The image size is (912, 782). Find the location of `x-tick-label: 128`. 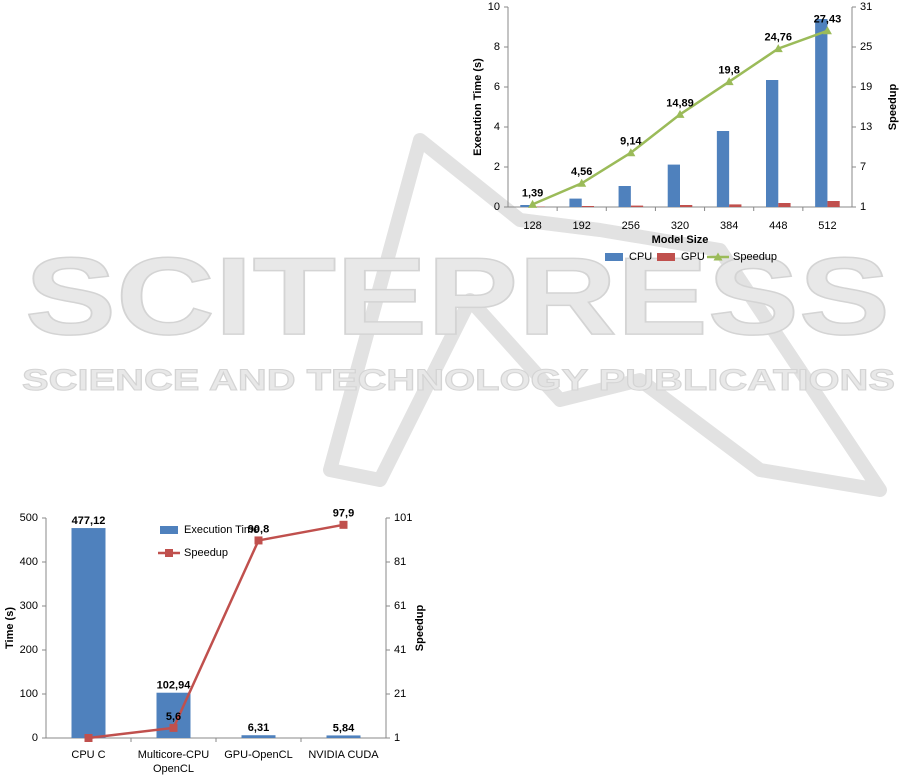

x-tick-label: 128 is located at coordinates (532, 226).